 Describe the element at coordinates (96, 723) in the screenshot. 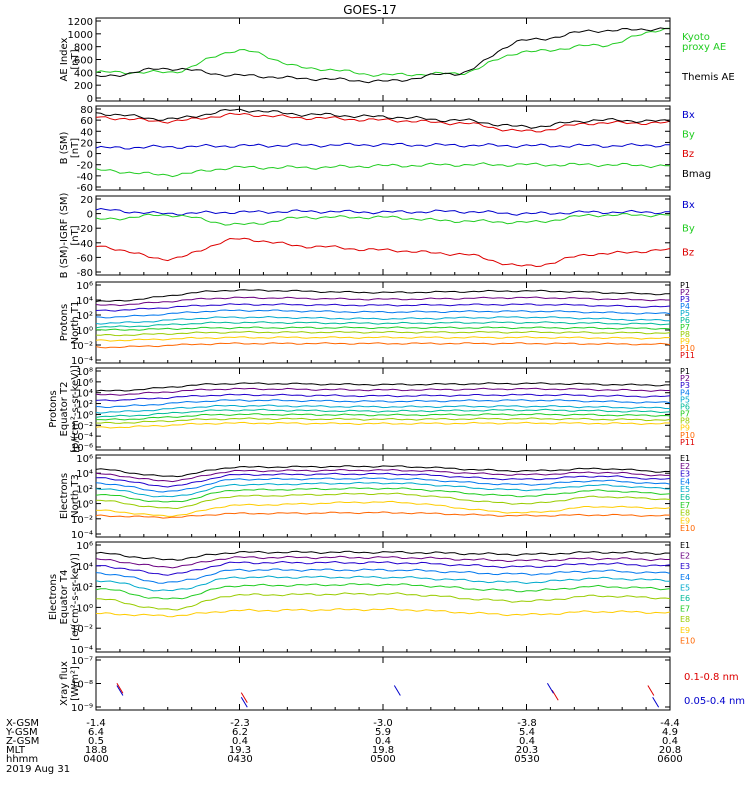

I see `footer-value-x: -1.4` at that location.